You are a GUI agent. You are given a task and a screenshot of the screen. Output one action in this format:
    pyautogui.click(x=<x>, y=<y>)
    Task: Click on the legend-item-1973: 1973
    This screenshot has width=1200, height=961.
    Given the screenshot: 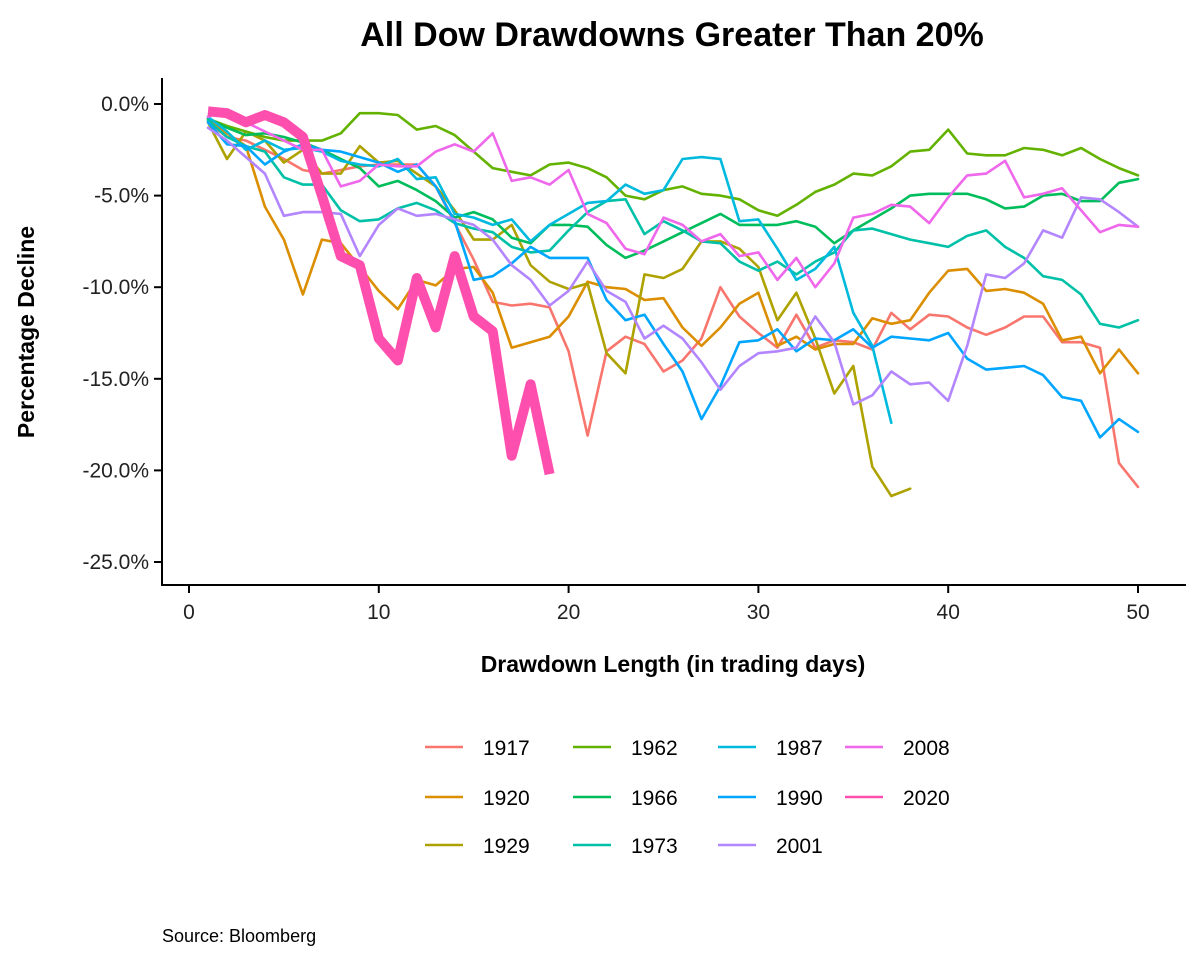 What is the action you would take?
    pyautogui.click(x=625, y=846)
    